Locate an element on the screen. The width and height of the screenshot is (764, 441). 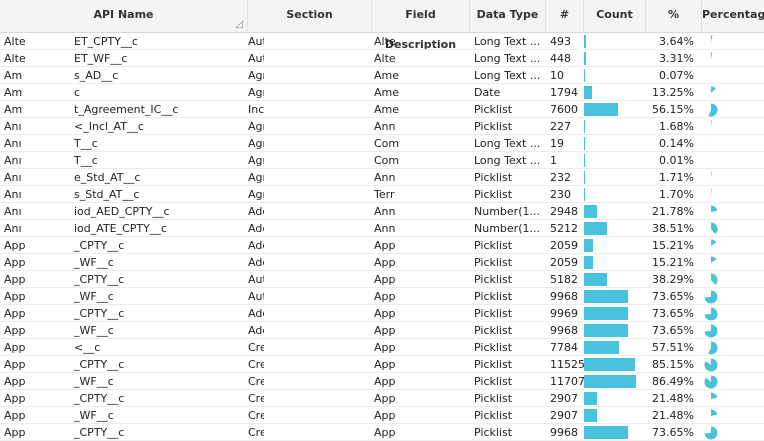
column-header-data-type: Data Type is located at coordinates (508, 16).